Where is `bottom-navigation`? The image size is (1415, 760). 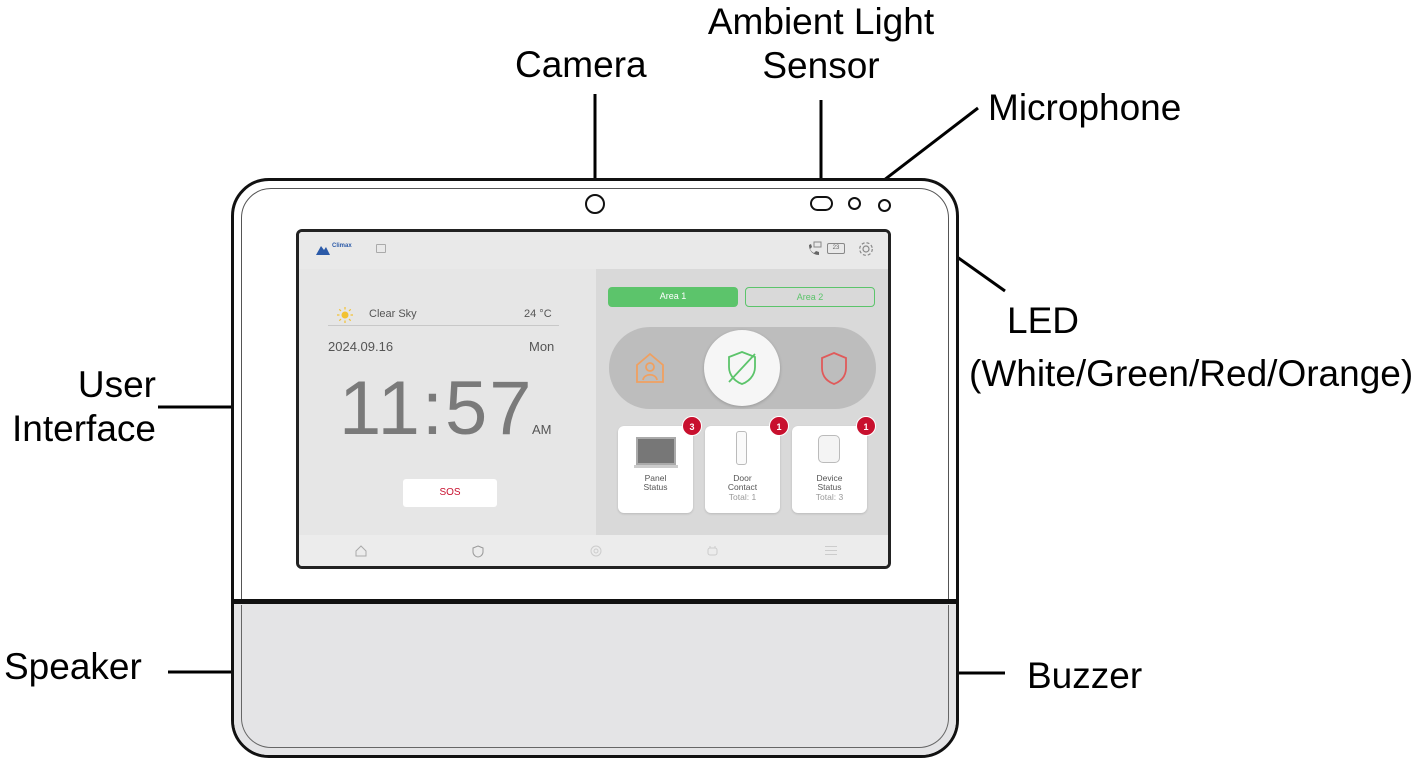 bottom-navigation is located at coordinates (593, 550).